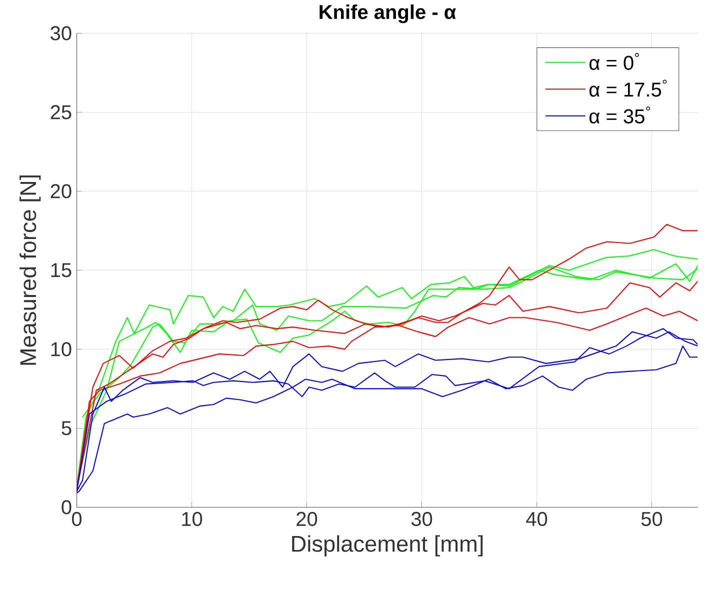 Image resolution: width=710 pixels, height=611 pixels. I want to click on y-tick-label: 0, so click(67, 507).